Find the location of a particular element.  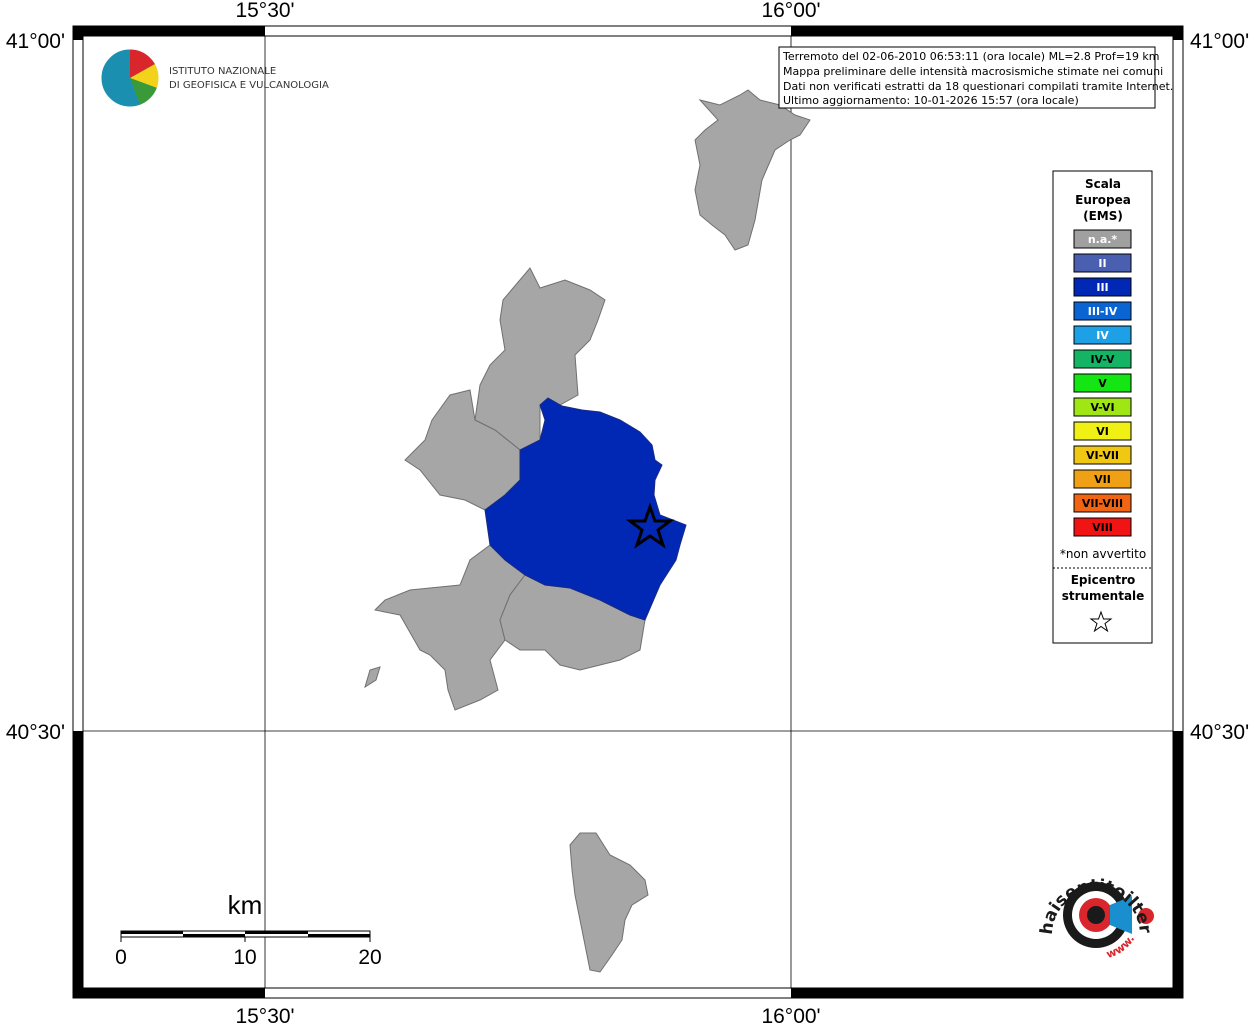

legend-label: VIII is located at coordinates (1102, 527).